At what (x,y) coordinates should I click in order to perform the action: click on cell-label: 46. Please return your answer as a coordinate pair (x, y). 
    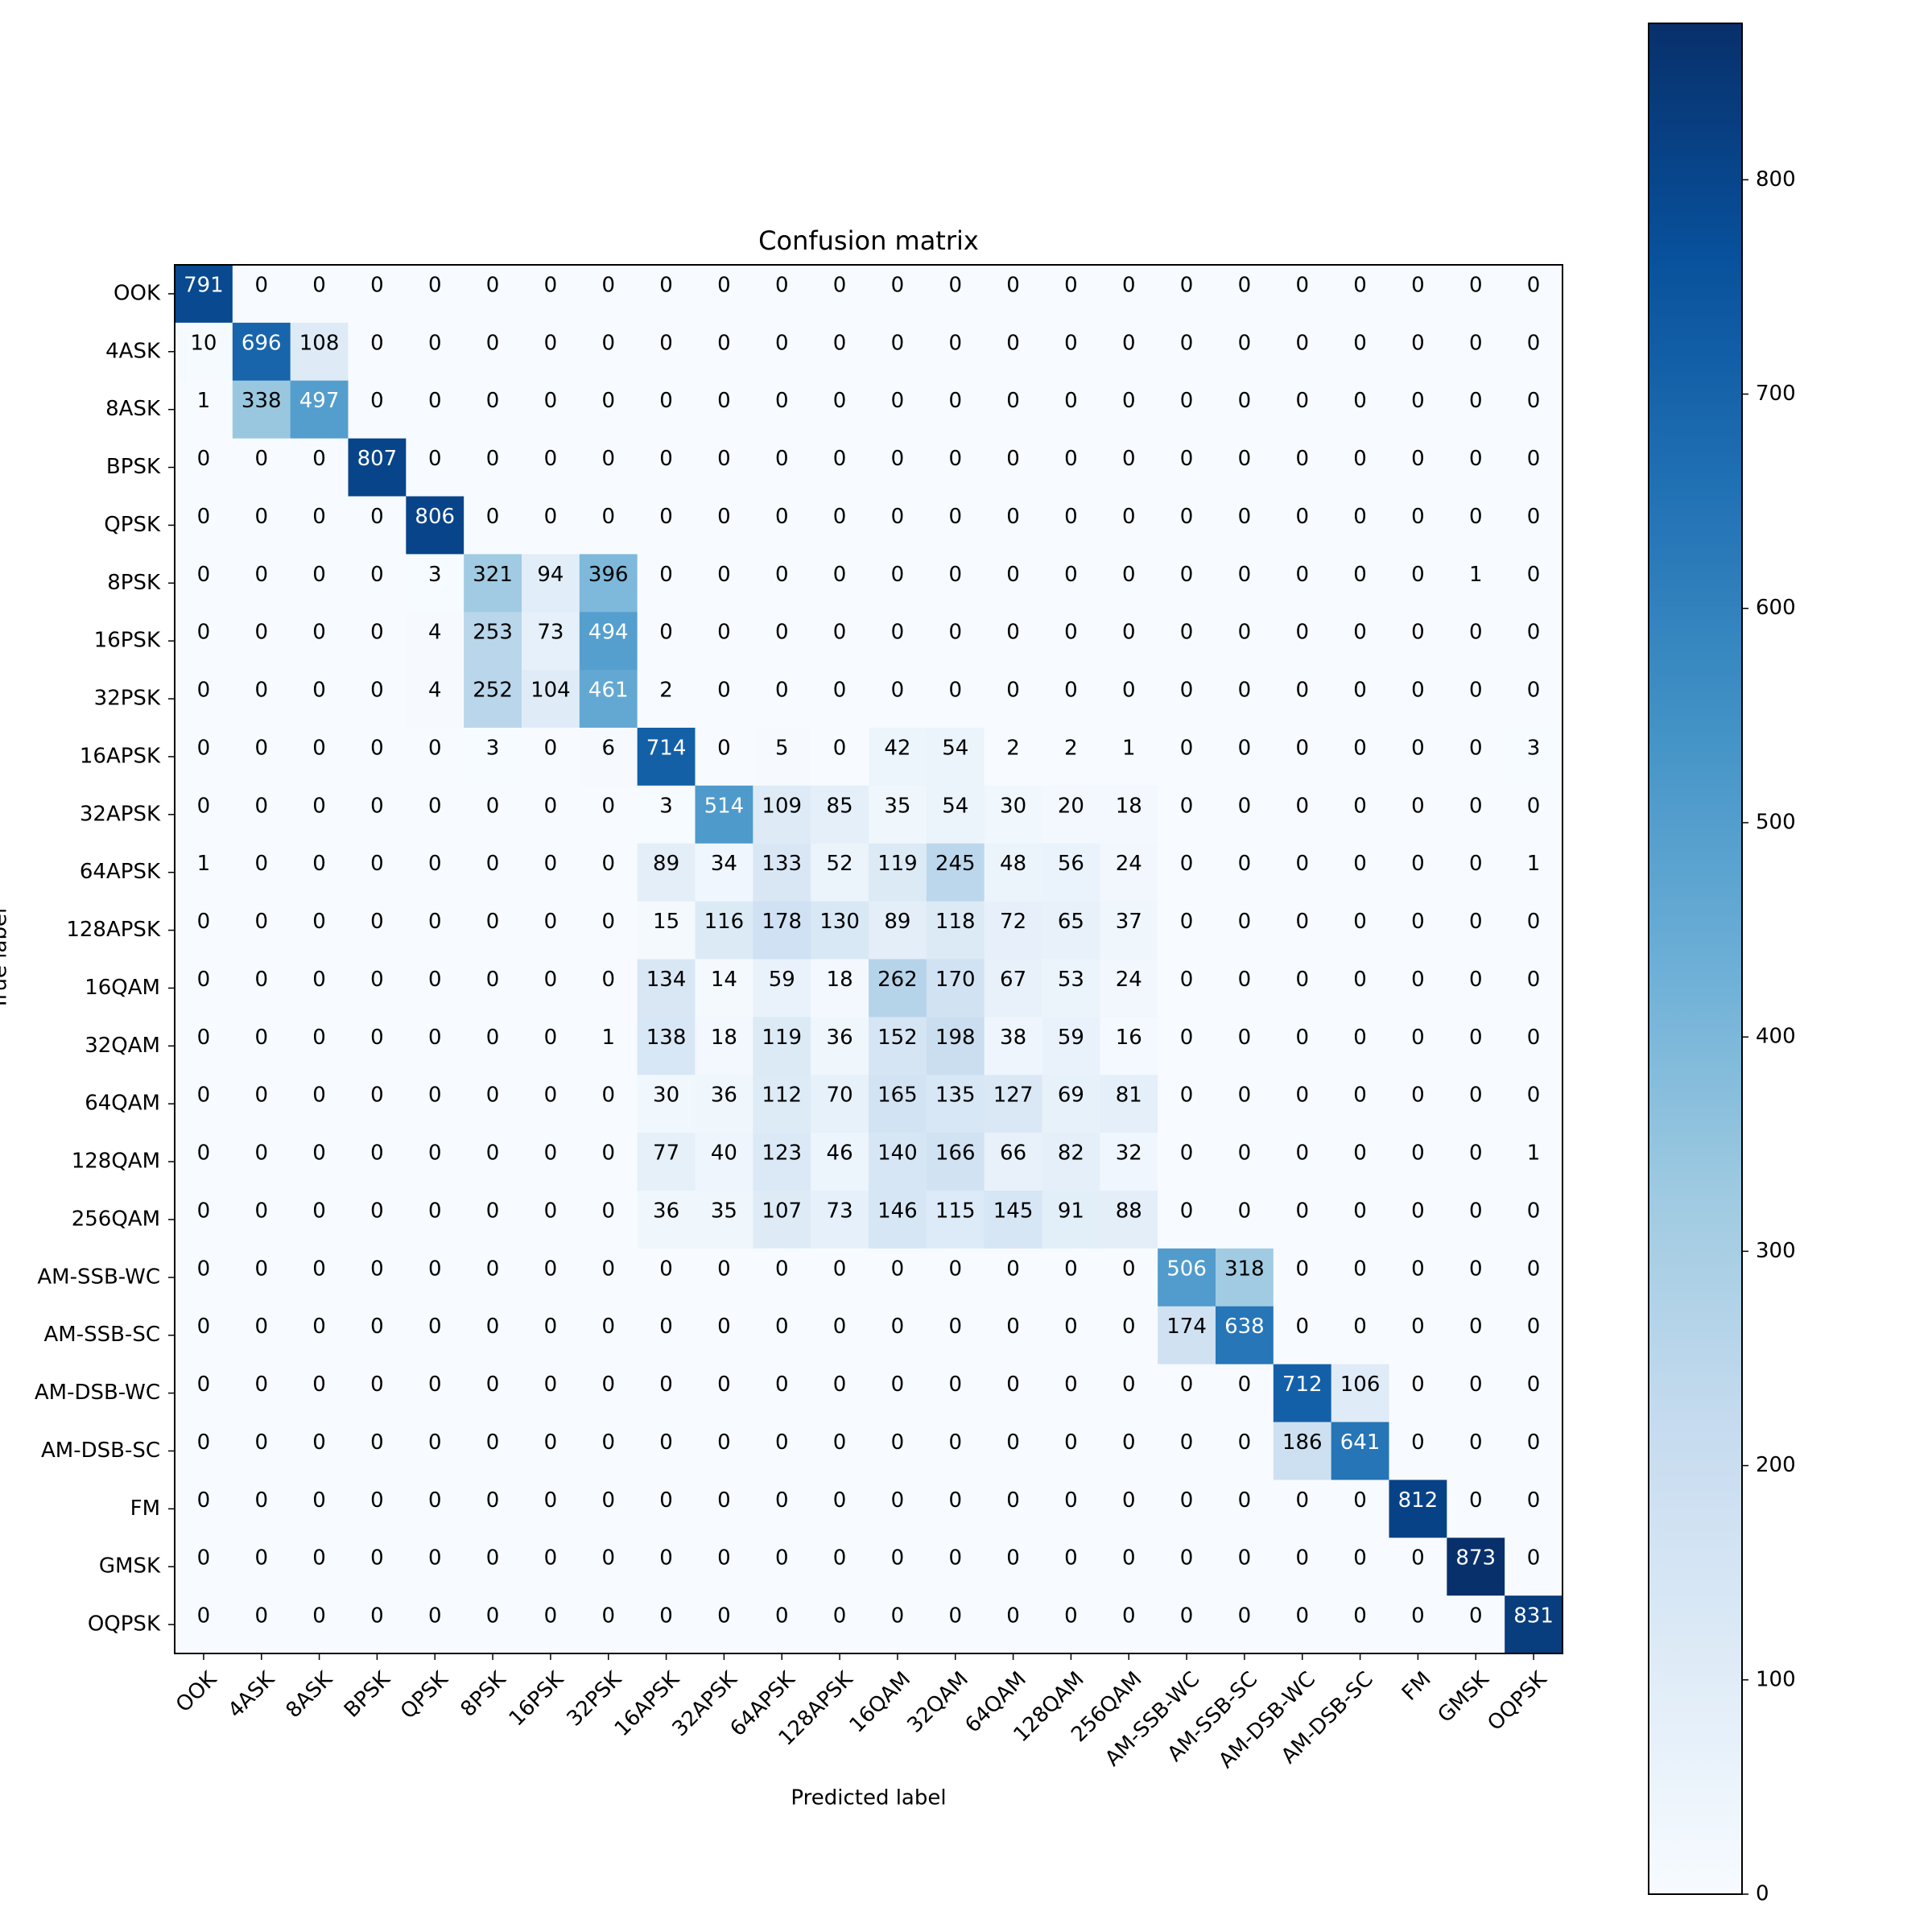
    Looking at the image, I should click on (840, 1153).